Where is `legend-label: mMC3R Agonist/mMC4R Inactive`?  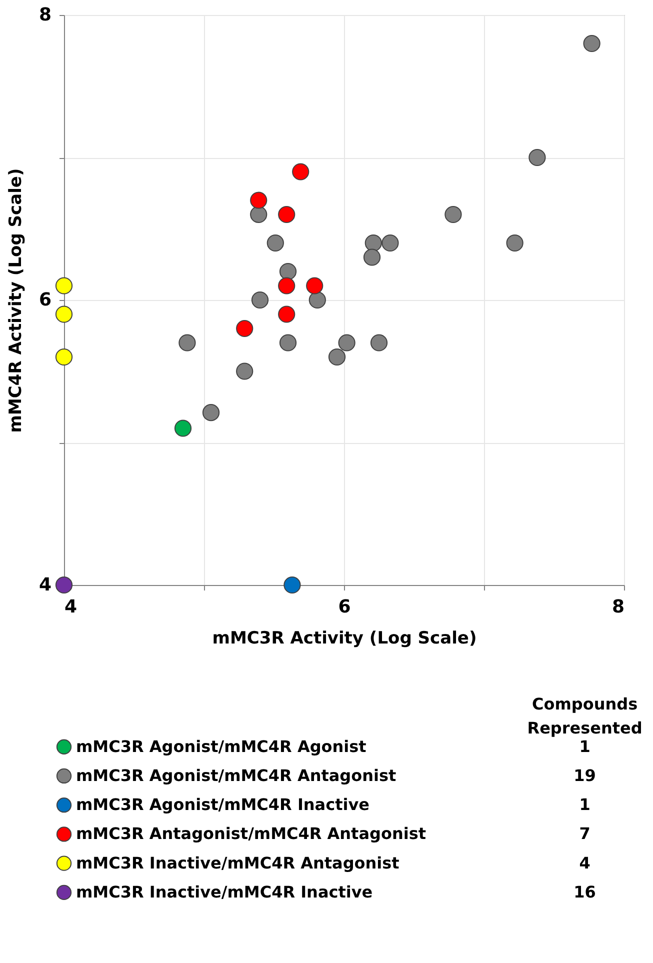 legend-label: mMC3R Agonist/mMC4R Inactive is located at coordinates (223, 804).